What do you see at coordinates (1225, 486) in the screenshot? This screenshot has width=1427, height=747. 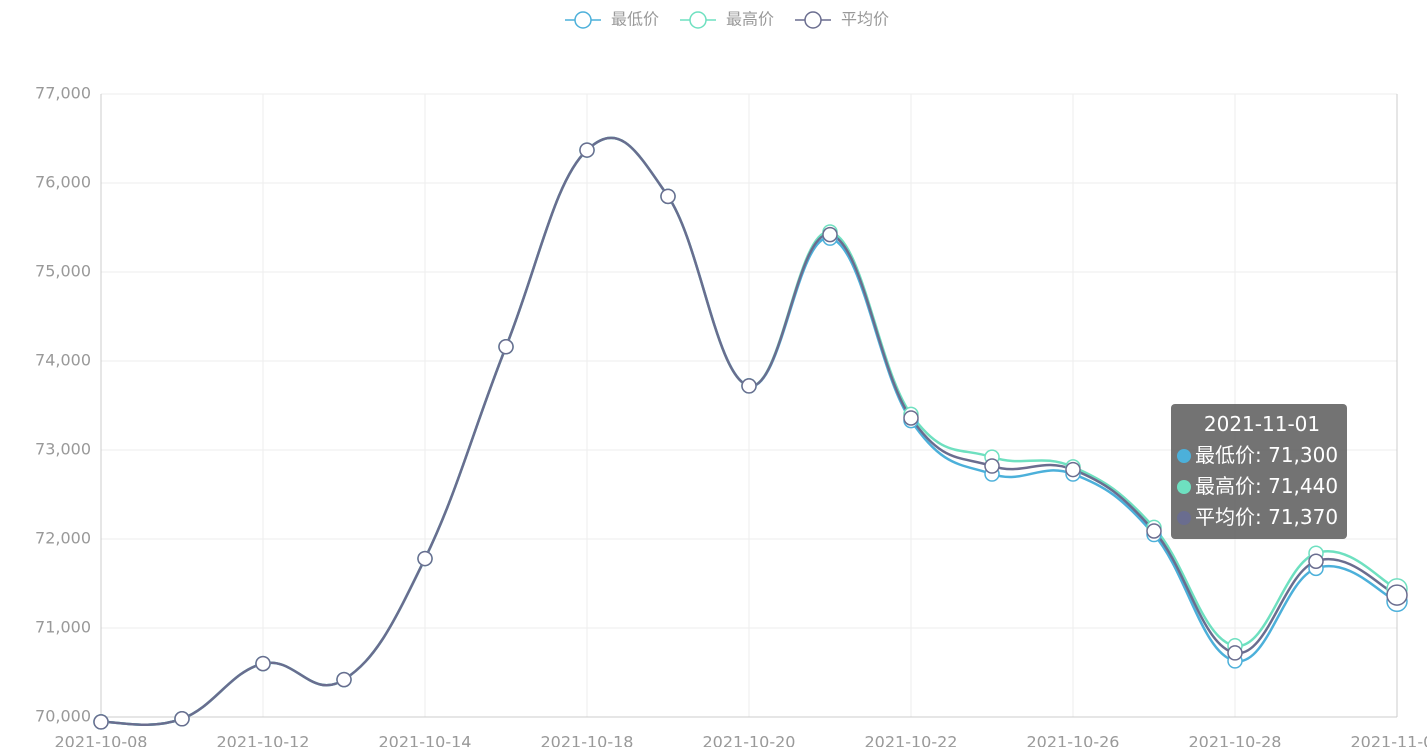 I see `tooltip-name: 最高价` at bounding box center [1225, 486].